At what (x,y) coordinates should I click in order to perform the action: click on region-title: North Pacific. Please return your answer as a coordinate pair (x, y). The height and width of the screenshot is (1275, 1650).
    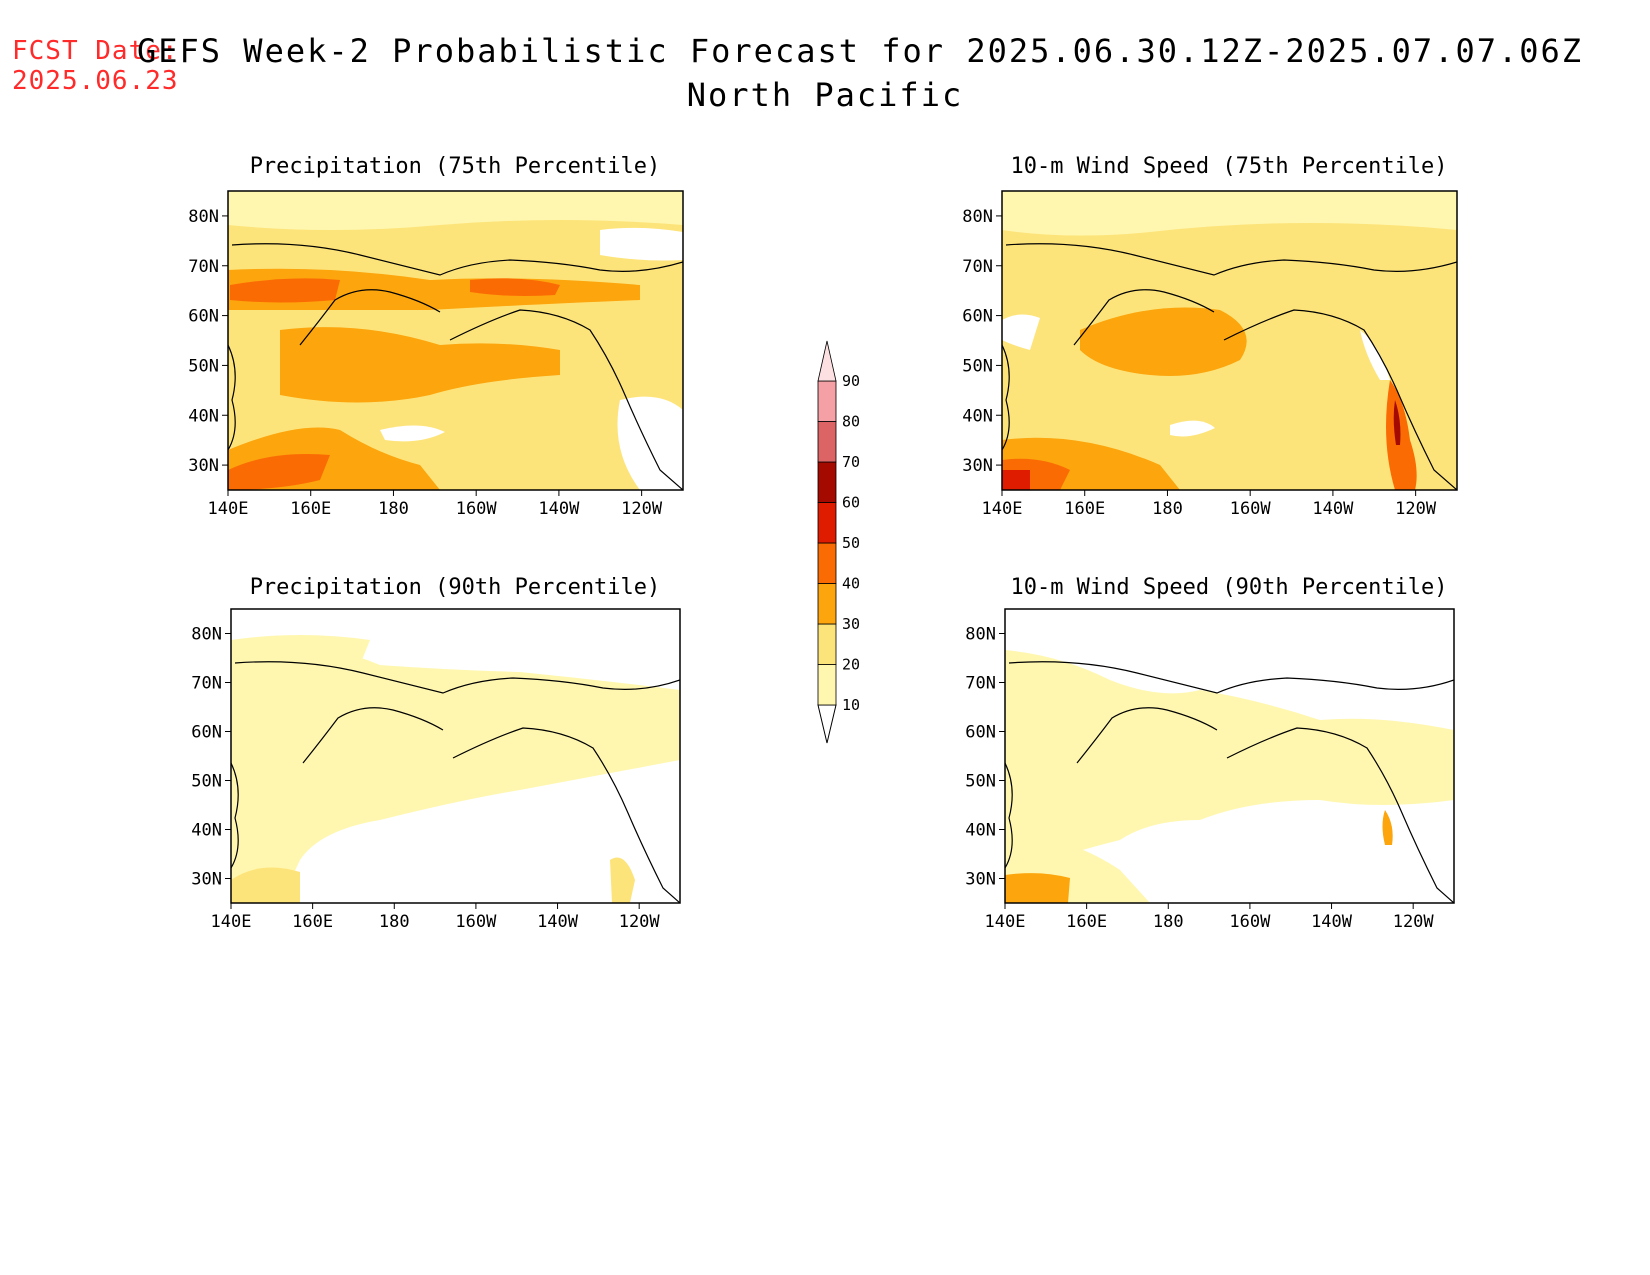
    Looking at the image, I should click on (825, 95).